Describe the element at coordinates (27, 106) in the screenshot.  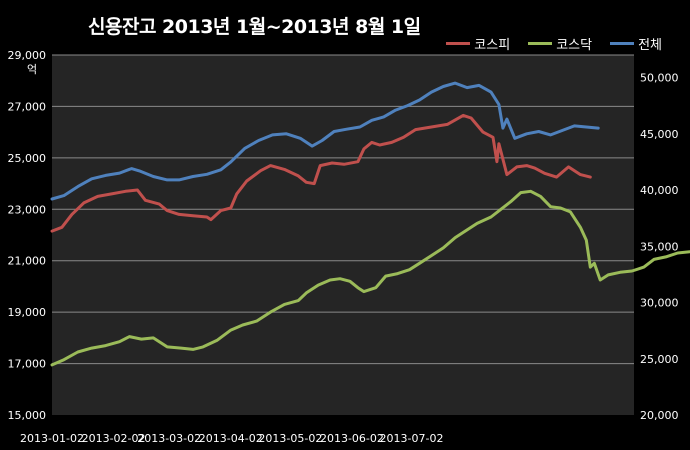
I see `y-left-tick-label: 27,000` at that location.